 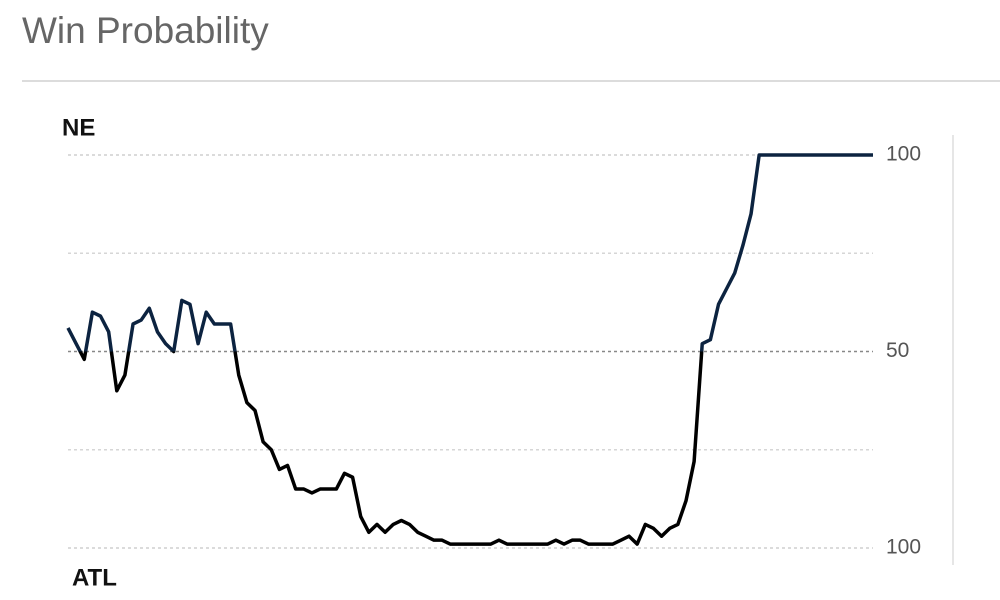 What do you see at coordinates (94, 577) in the screenshot?
I see `bottom-label: ATL` at bounding box center [94, 577].